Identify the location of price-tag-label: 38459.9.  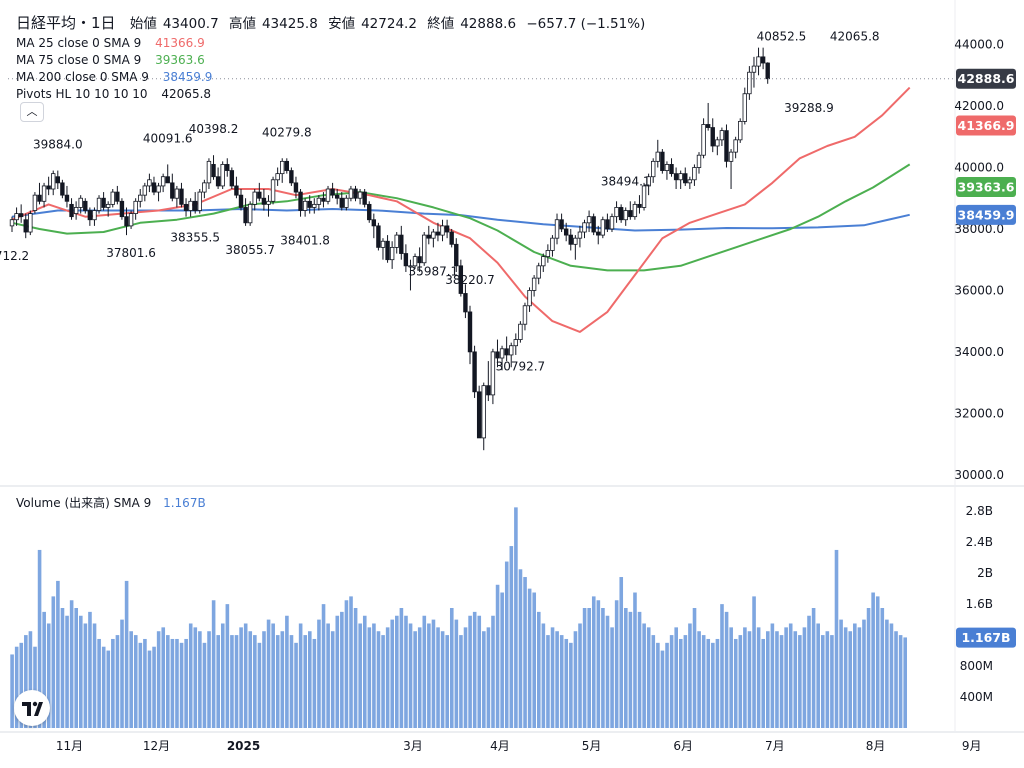
(986, 214).